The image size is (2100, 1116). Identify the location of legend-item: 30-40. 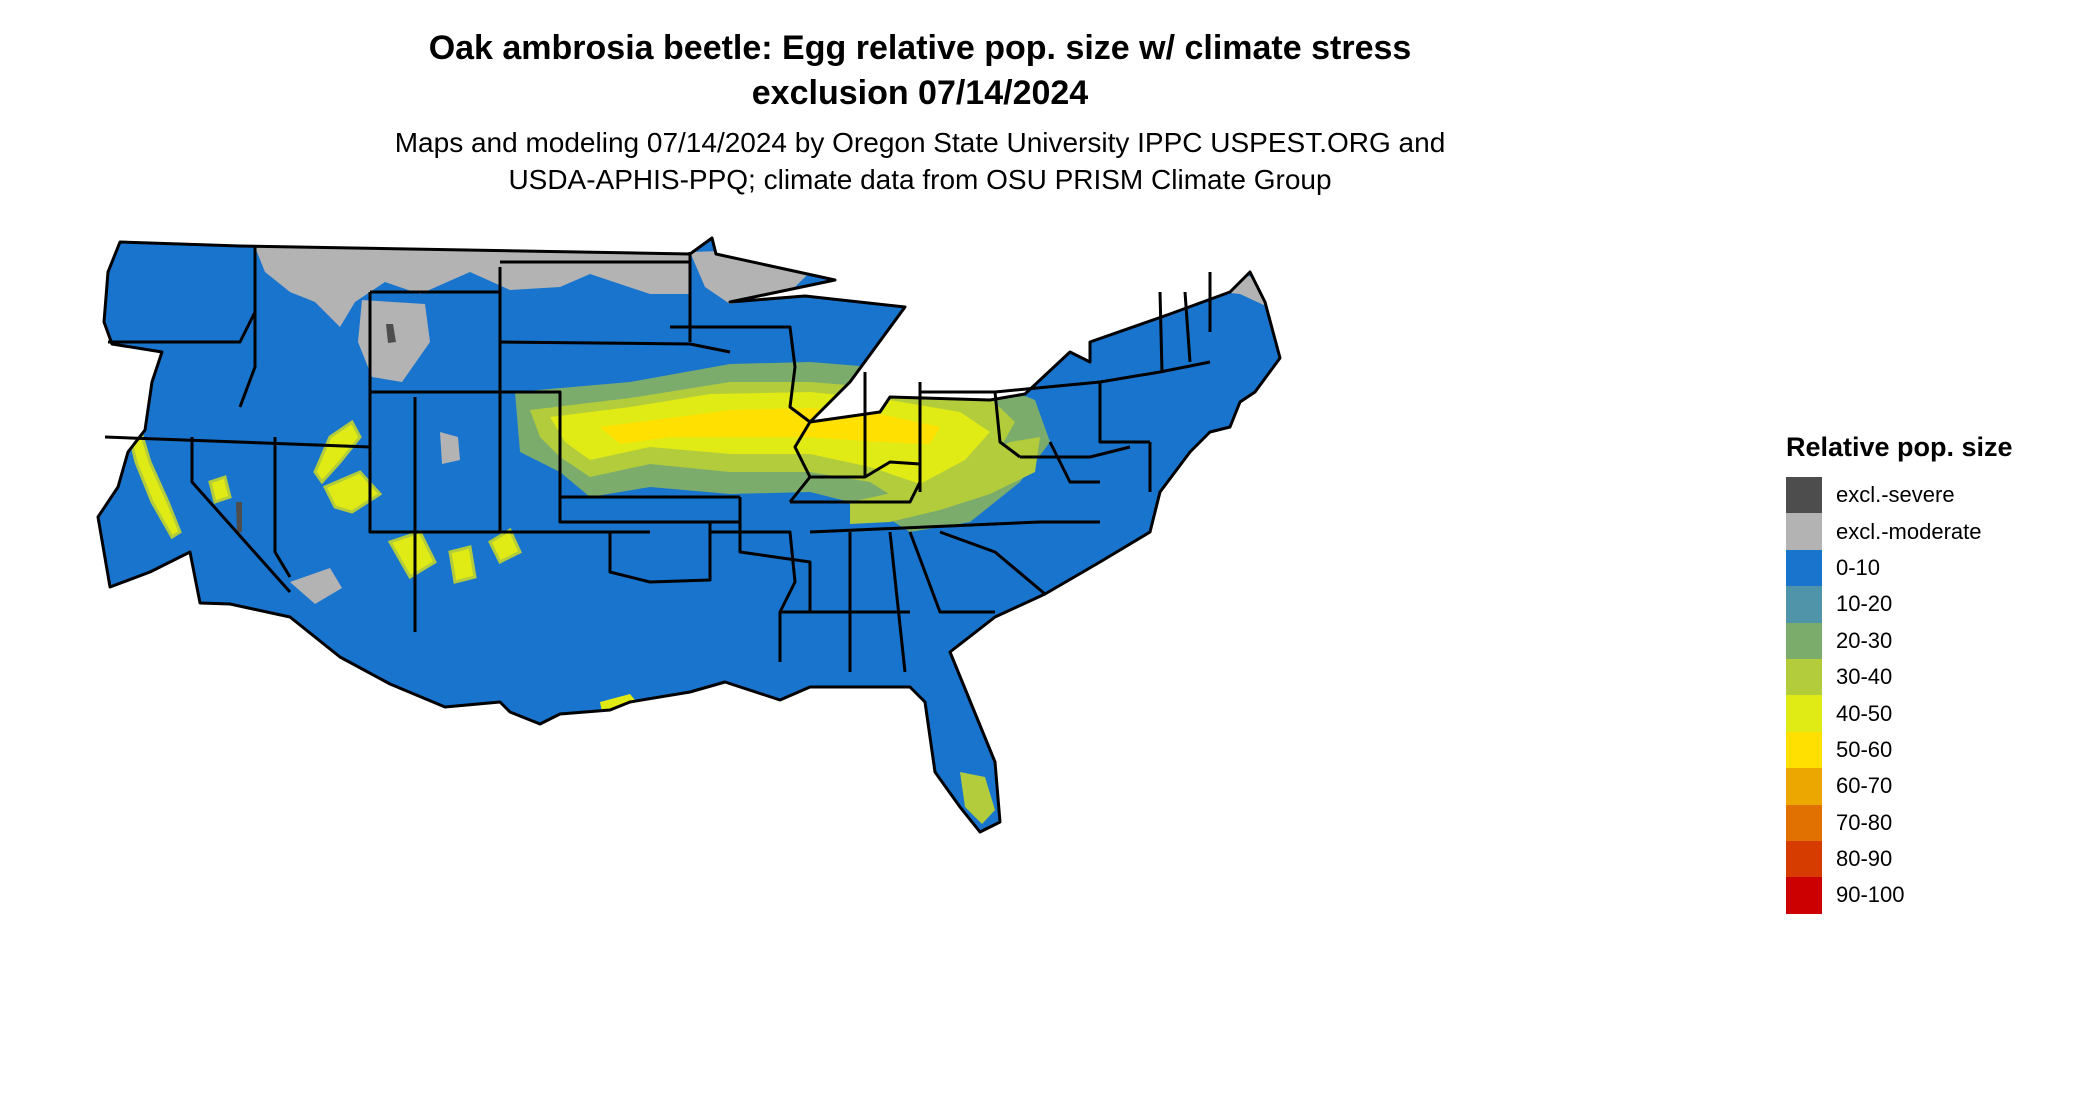
(1899, 677).